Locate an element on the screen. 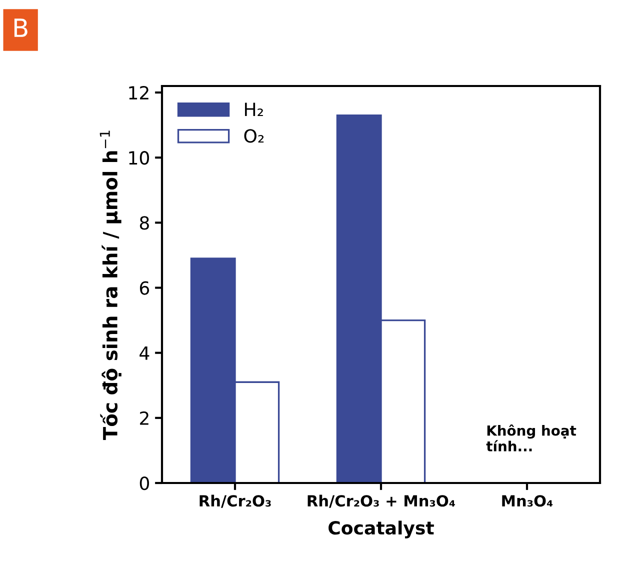 This screenshot has width=640, height=577. y-axis-title: Tốc độ sinh ra khí / μmol h$^{−1}$ is located at coordinates (111, 285).